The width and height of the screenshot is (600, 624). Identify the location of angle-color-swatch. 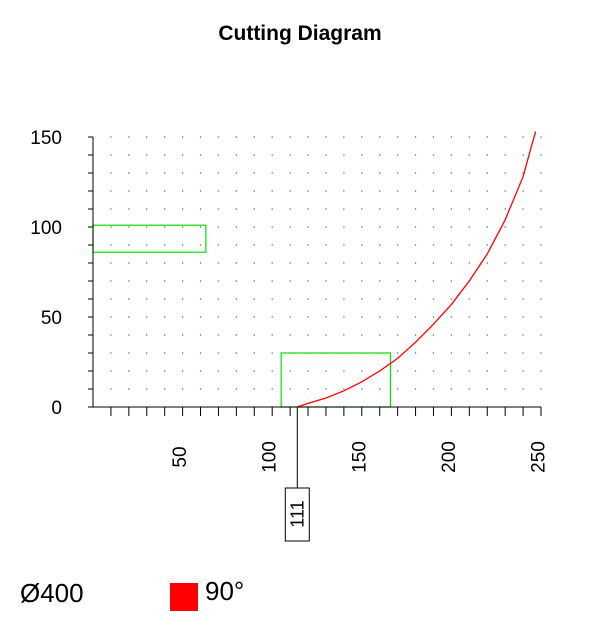
(184, 597).